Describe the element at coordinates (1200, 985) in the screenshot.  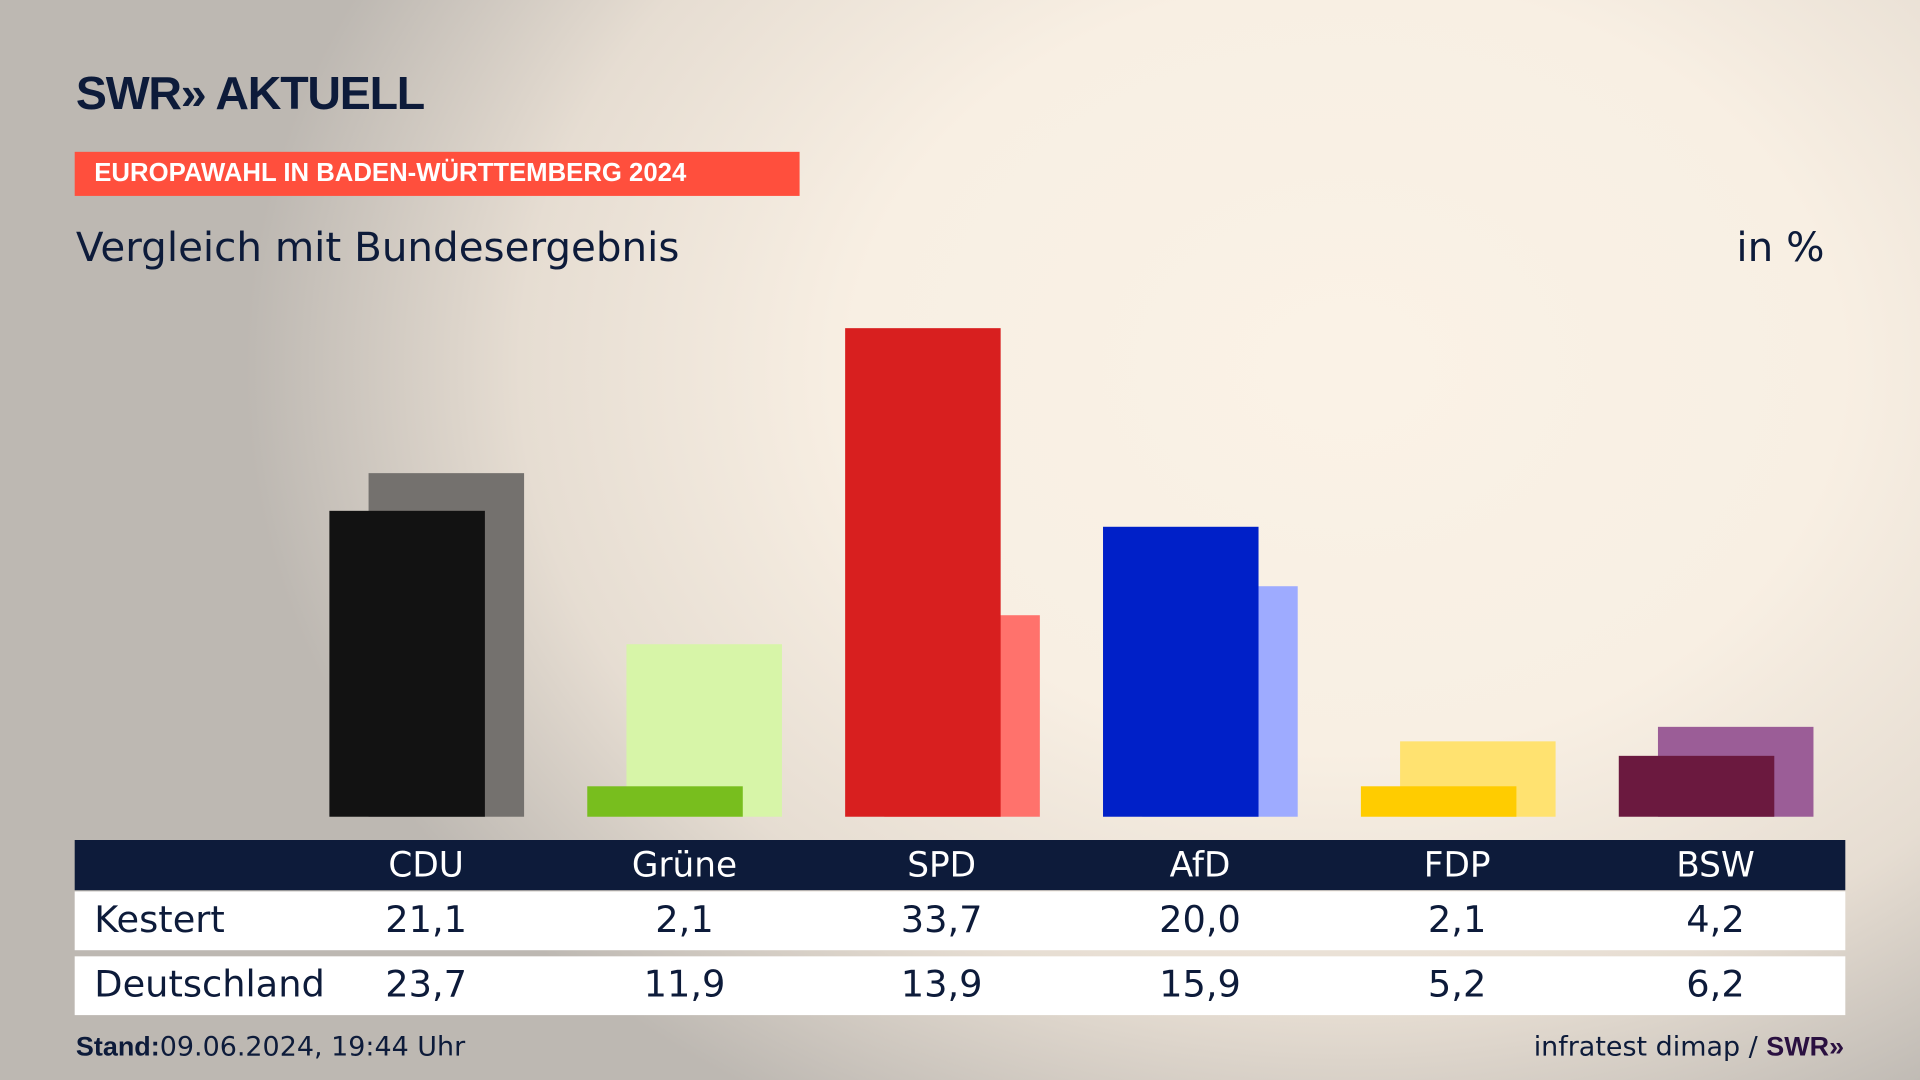
I see `value-cell: 15,9` at that location.